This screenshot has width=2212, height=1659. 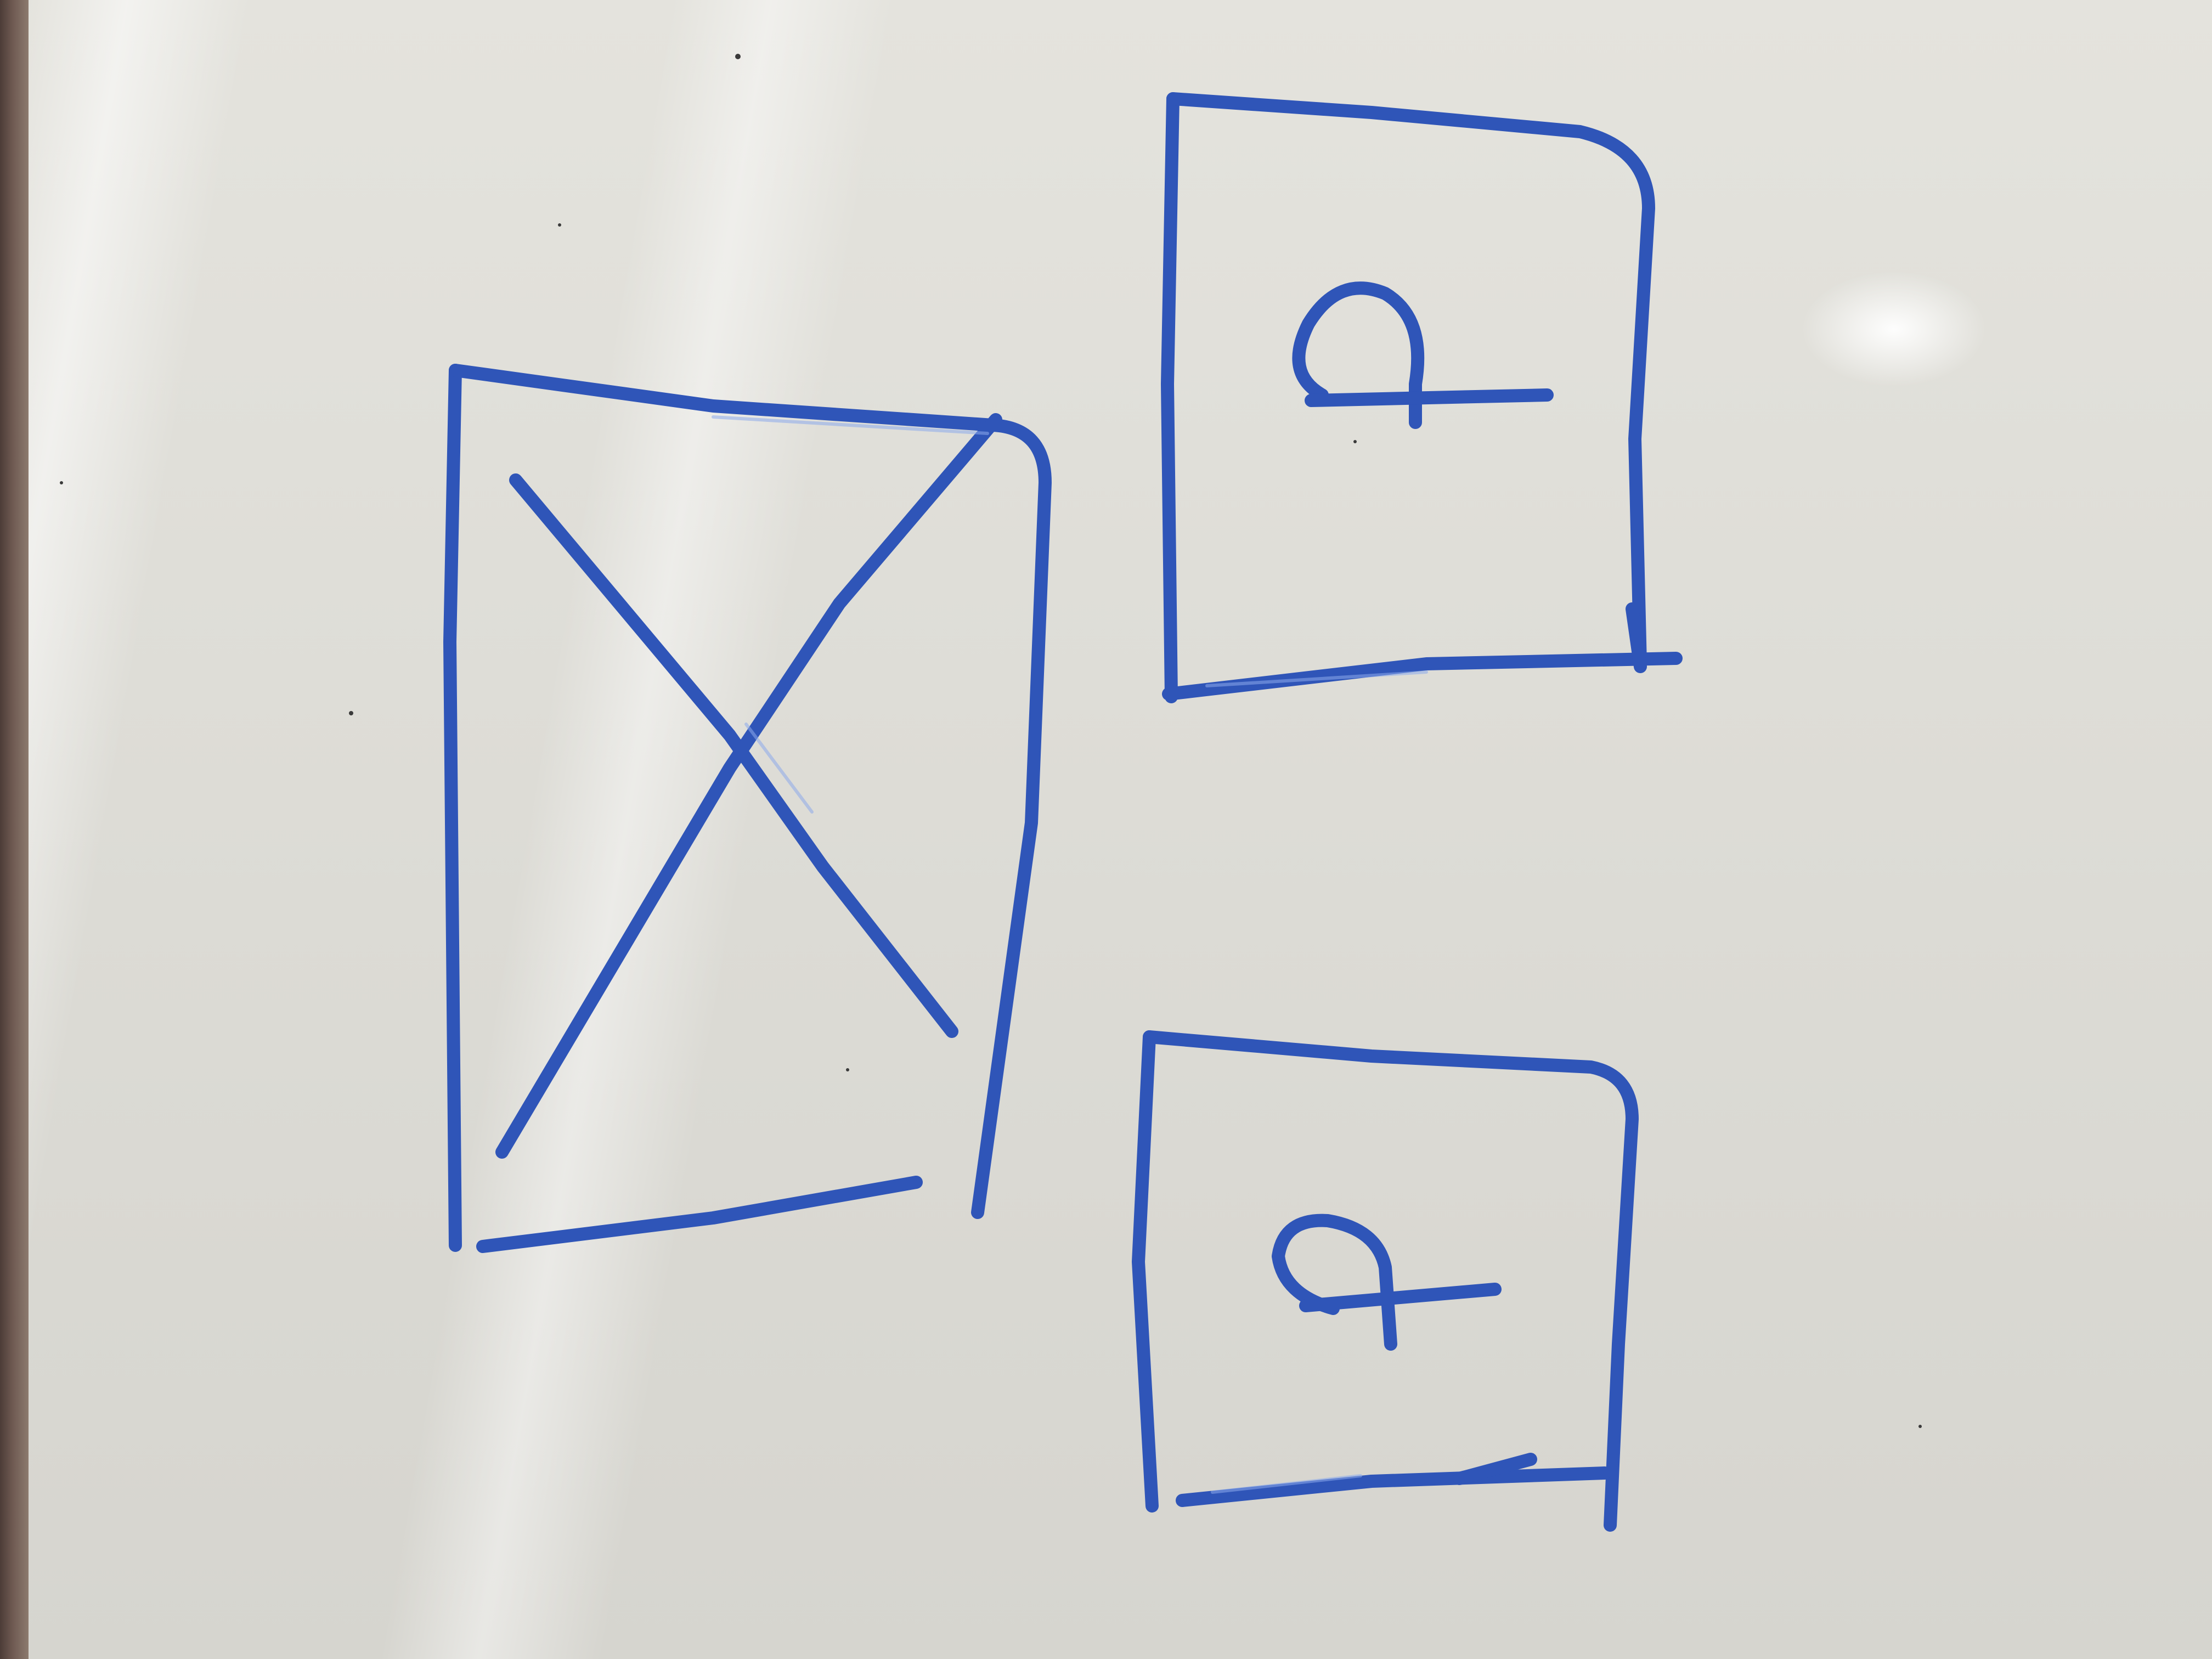 What do you see at coordinates (1012, 819) in the screenshot?
I see `crossed-rectangle-right-edge` at bounding box center [1012, 819].